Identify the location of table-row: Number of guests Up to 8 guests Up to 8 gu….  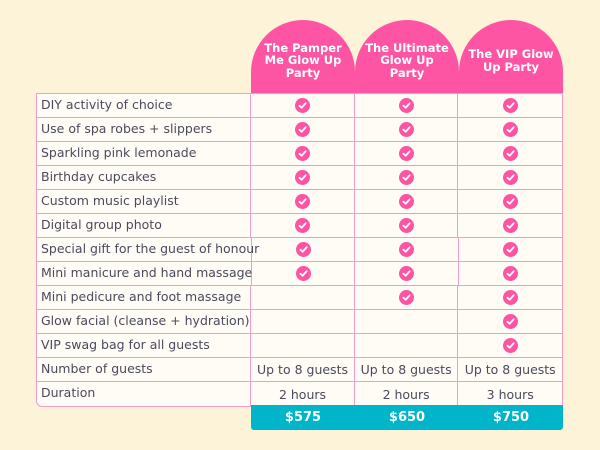
(299, 370).